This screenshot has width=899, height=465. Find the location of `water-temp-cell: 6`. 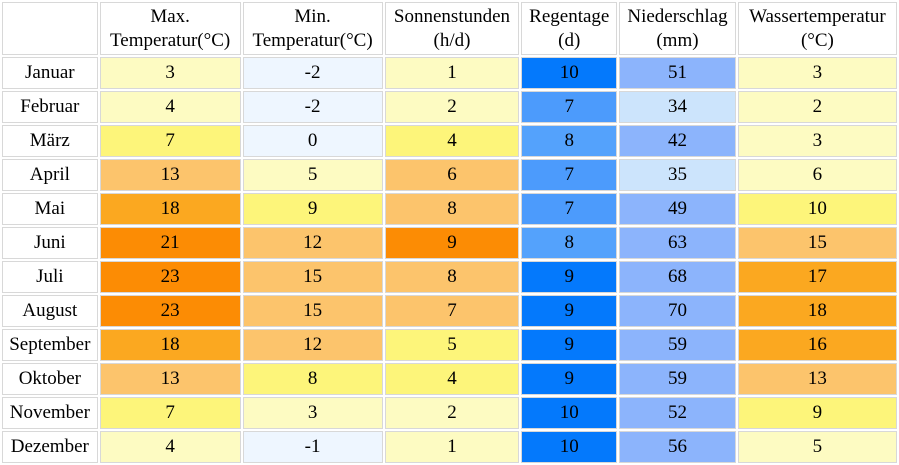

water-temp-cell: 6 is located at coordinates (817, 175).